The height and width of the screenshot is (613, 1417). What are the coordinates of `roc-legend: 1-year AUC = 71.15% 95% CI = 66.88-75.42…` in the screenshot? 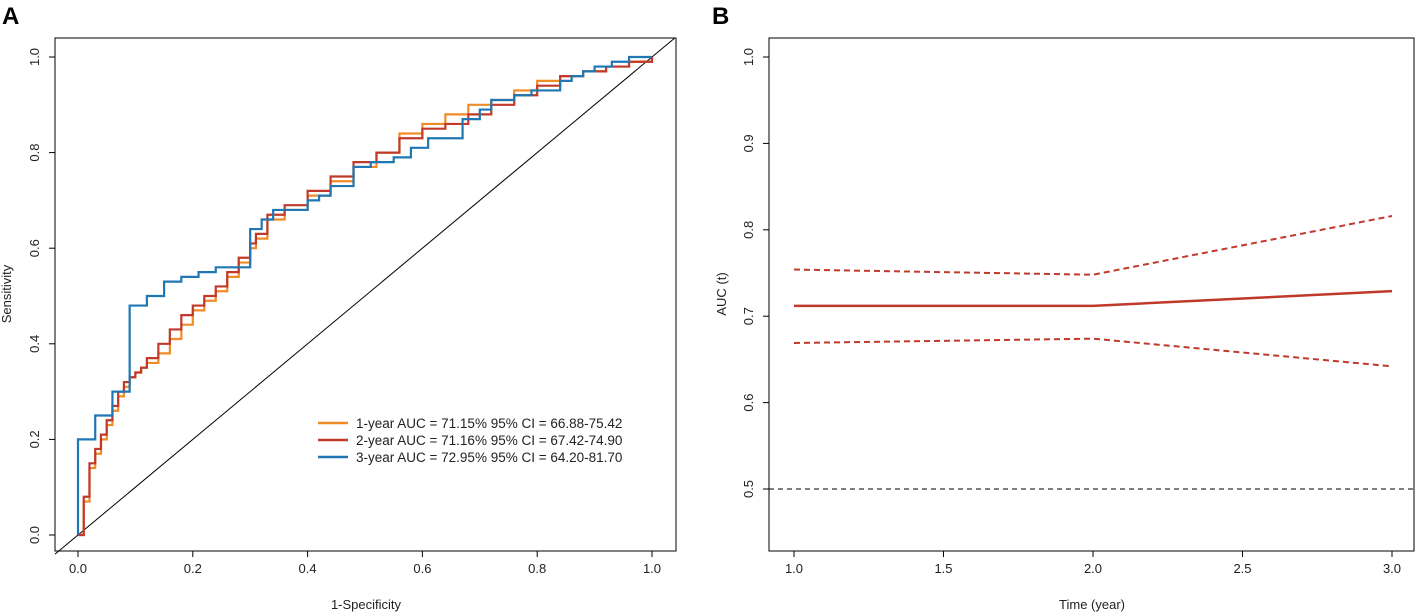 It's located at (470, 440).